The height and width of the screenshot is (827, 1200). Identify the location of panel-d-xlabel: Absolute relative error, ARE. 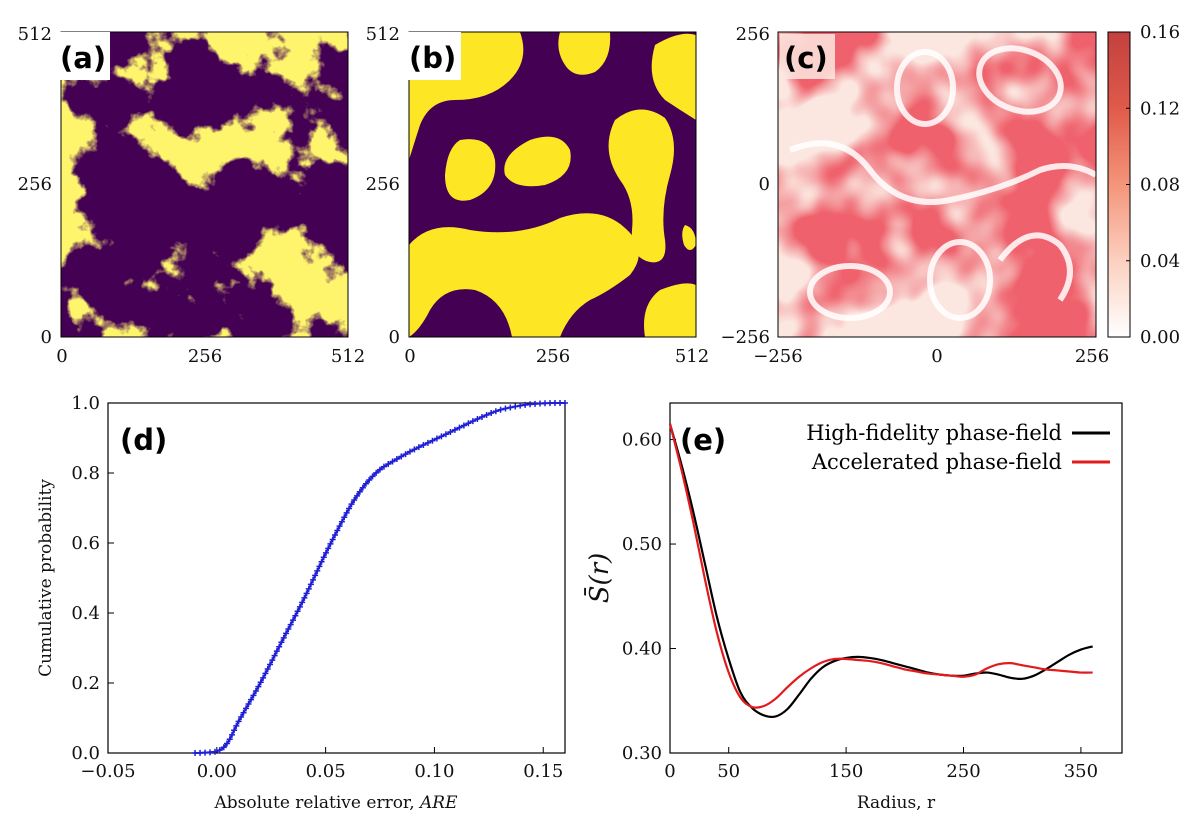
(335, 803).